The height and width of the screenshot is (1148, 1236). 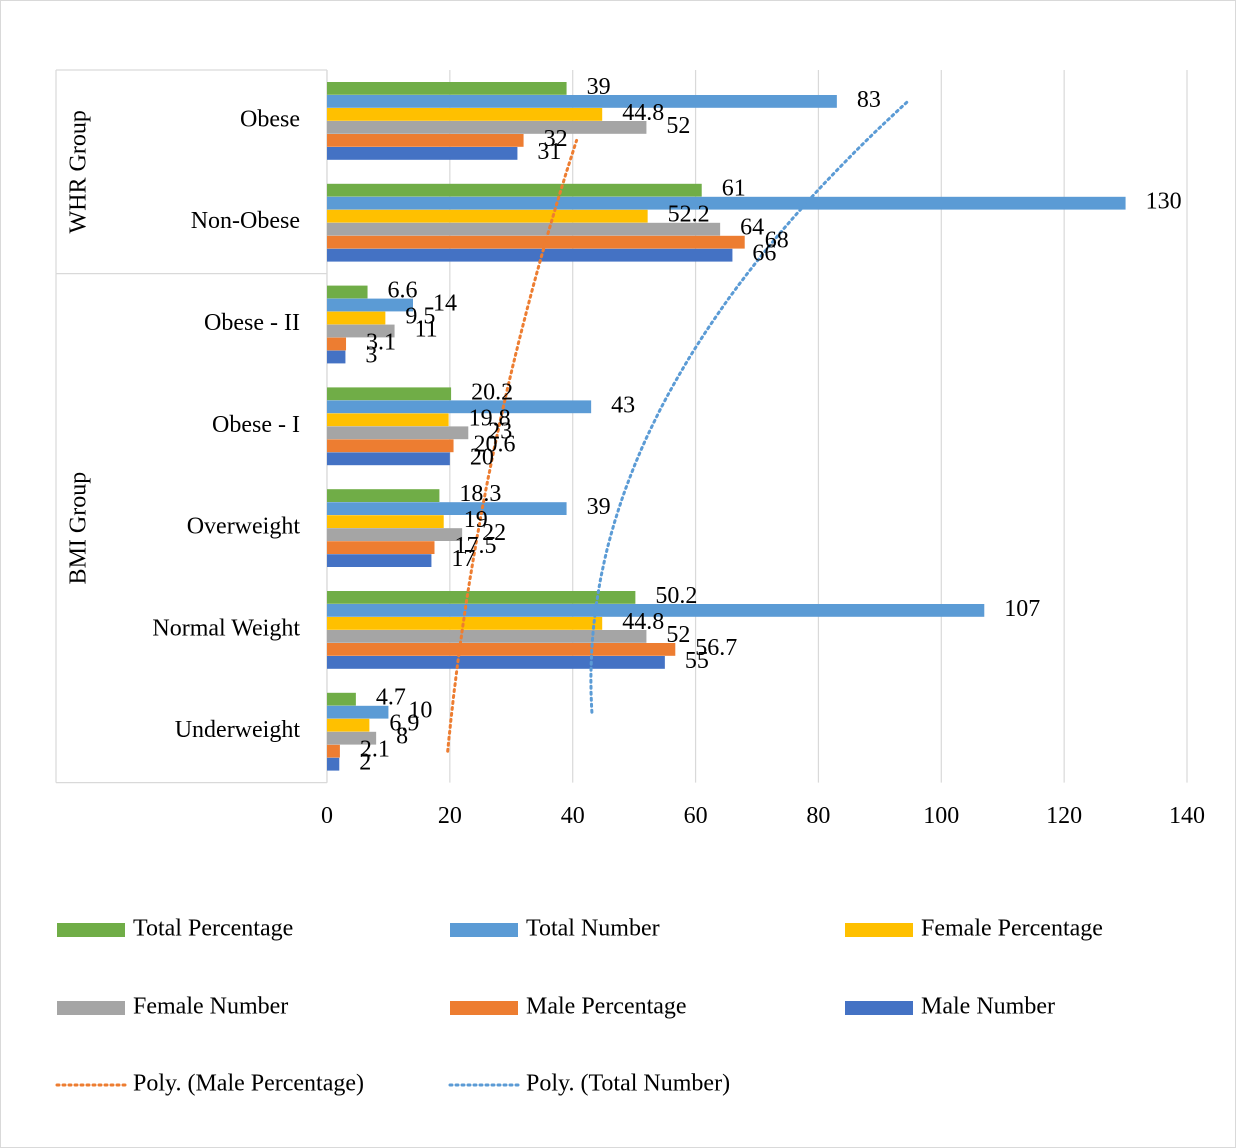 I want to click on data-label-female-number: 52, so click(x=678, y=126).